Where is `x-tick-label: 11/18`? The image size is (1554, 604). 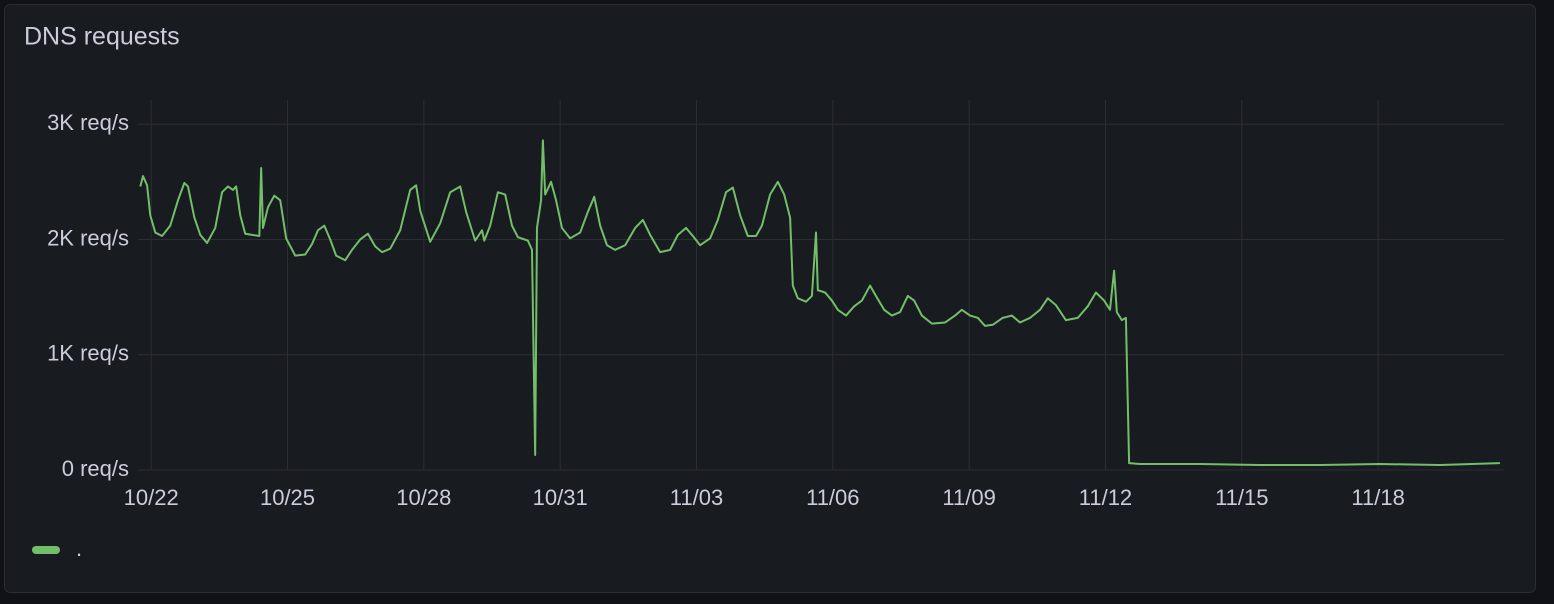 x-tick-label: 11/18 is located at coordinates (1377, 497).